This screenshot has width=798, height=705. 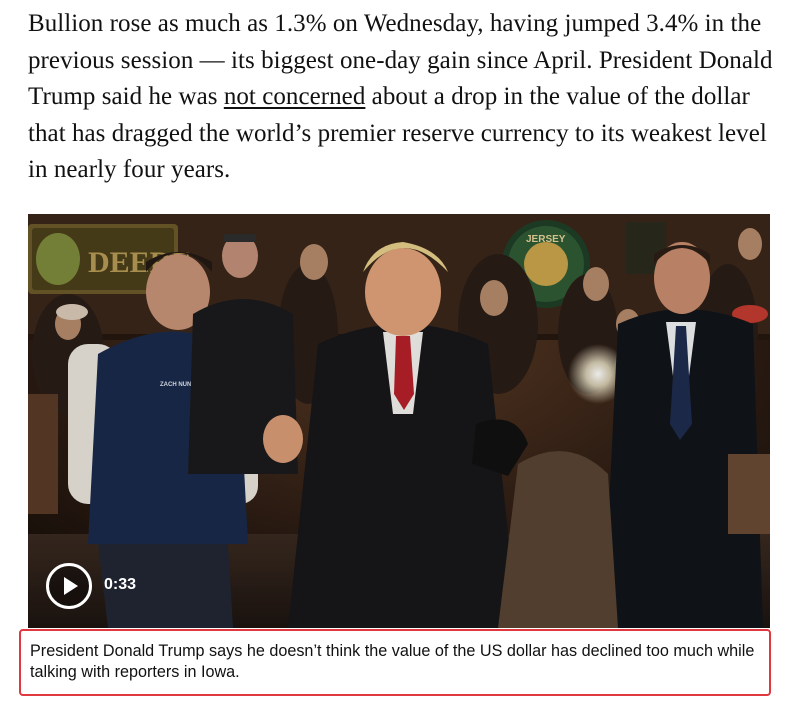 I want to click on video-duration: 0:33, so click(x=120, y=584).